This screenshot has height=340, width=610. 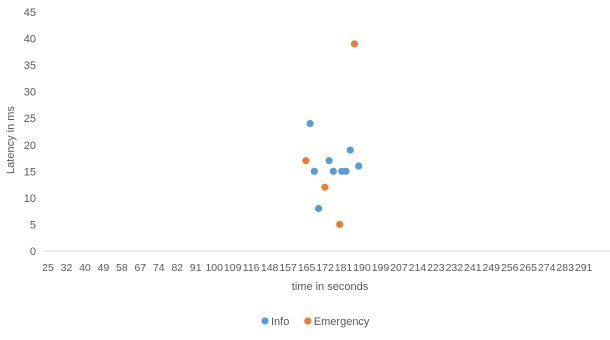 I want to click on y-tick-label: 15, so click(x=30, y=172).